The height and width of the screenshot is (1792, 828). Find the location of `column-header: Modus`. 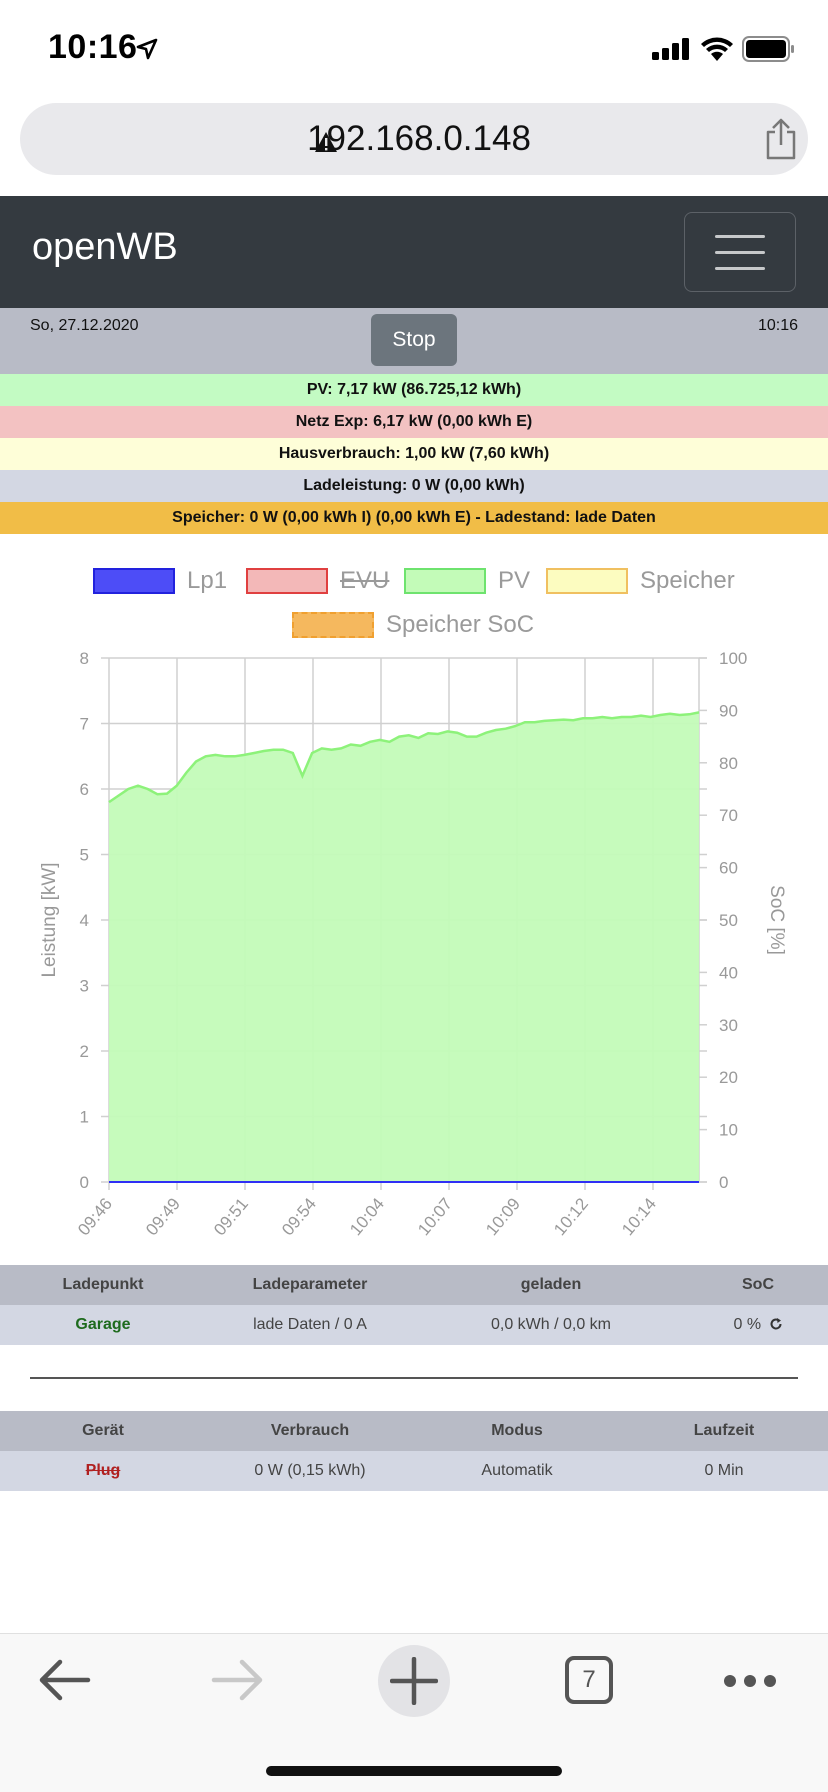

column-header: Modus is located at coordinates (517, 1430).